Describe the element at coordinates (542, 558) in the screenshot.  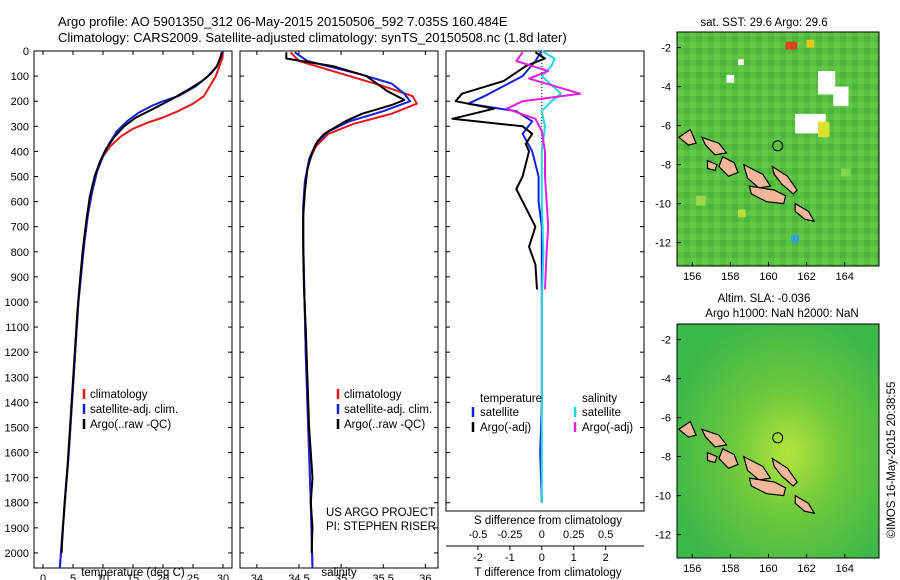
I see `t-tick-label: 0` at that location.